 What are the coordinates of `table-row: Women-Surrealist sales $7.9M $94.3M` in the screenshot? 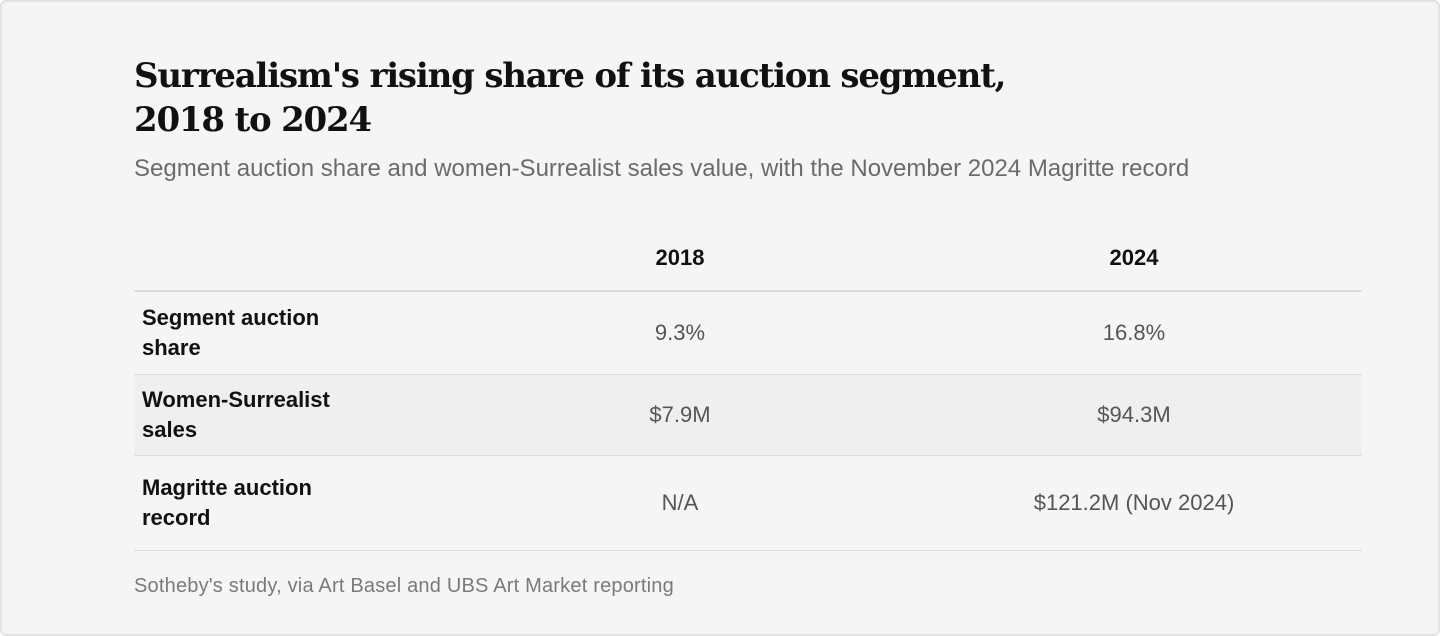 It's located at (748, 415).